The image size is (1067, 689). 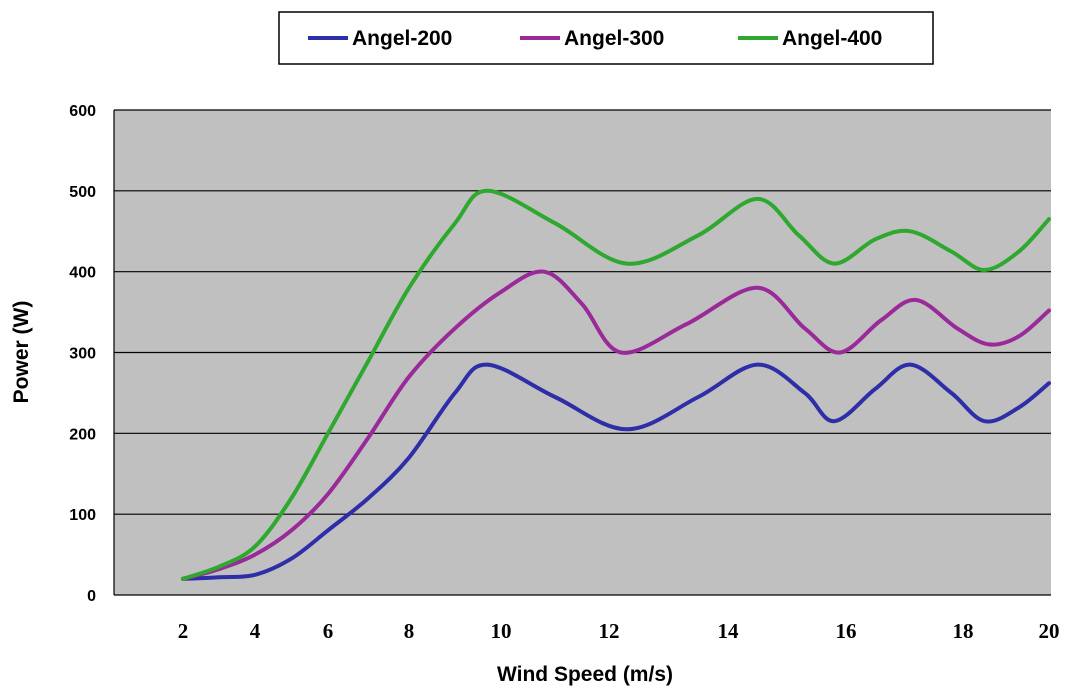 I want to click on y-axis-ticks: 0 100 200 300 400 500 600, so click(x=82, y=354).